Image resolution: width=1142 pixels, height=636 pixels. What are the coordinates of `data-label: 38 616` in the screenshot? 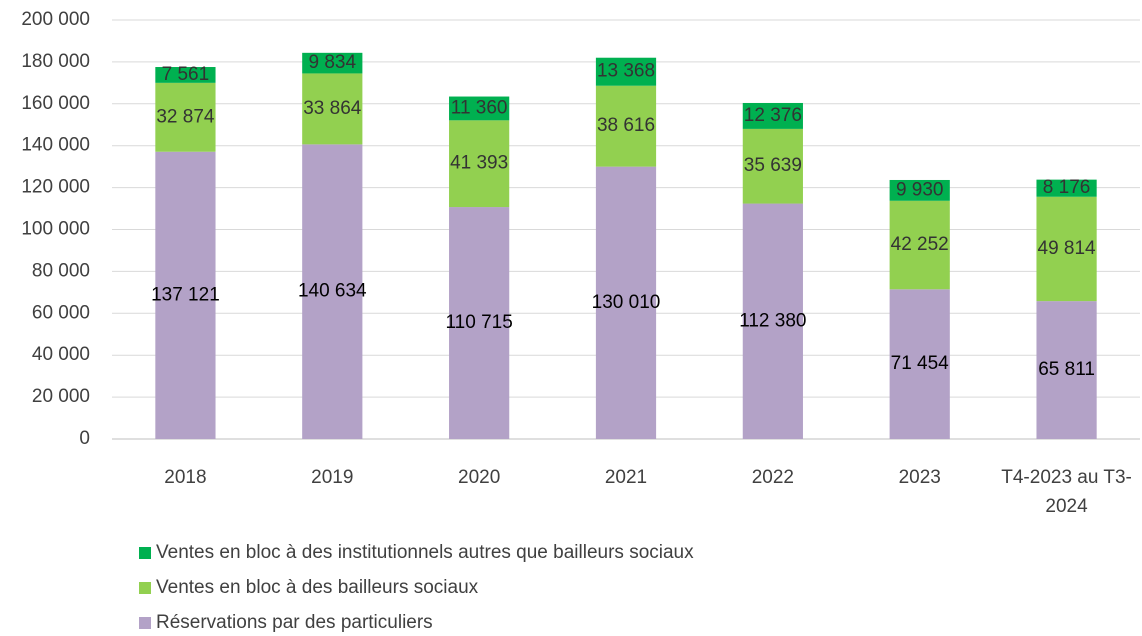 It's located at (626, 125).